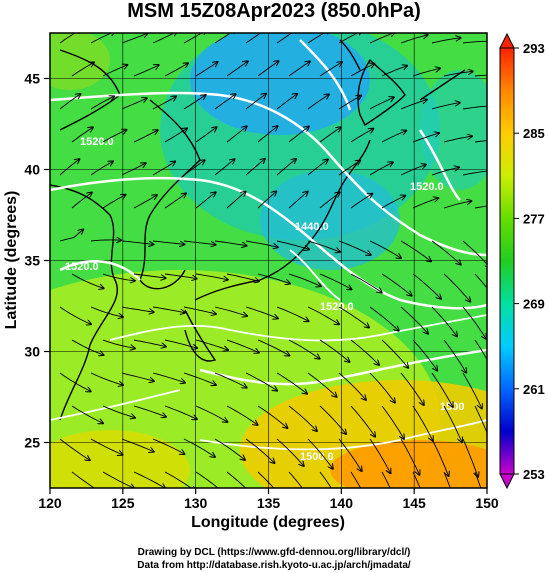  What do you see at coordinates (408, 464) in the screenshot?
I see `hot-spot` at bounding box center [408, 464].